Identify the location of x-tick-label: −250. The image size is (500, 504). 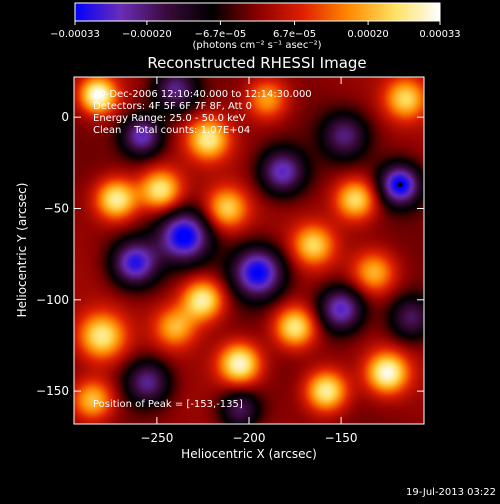
(156, 438).